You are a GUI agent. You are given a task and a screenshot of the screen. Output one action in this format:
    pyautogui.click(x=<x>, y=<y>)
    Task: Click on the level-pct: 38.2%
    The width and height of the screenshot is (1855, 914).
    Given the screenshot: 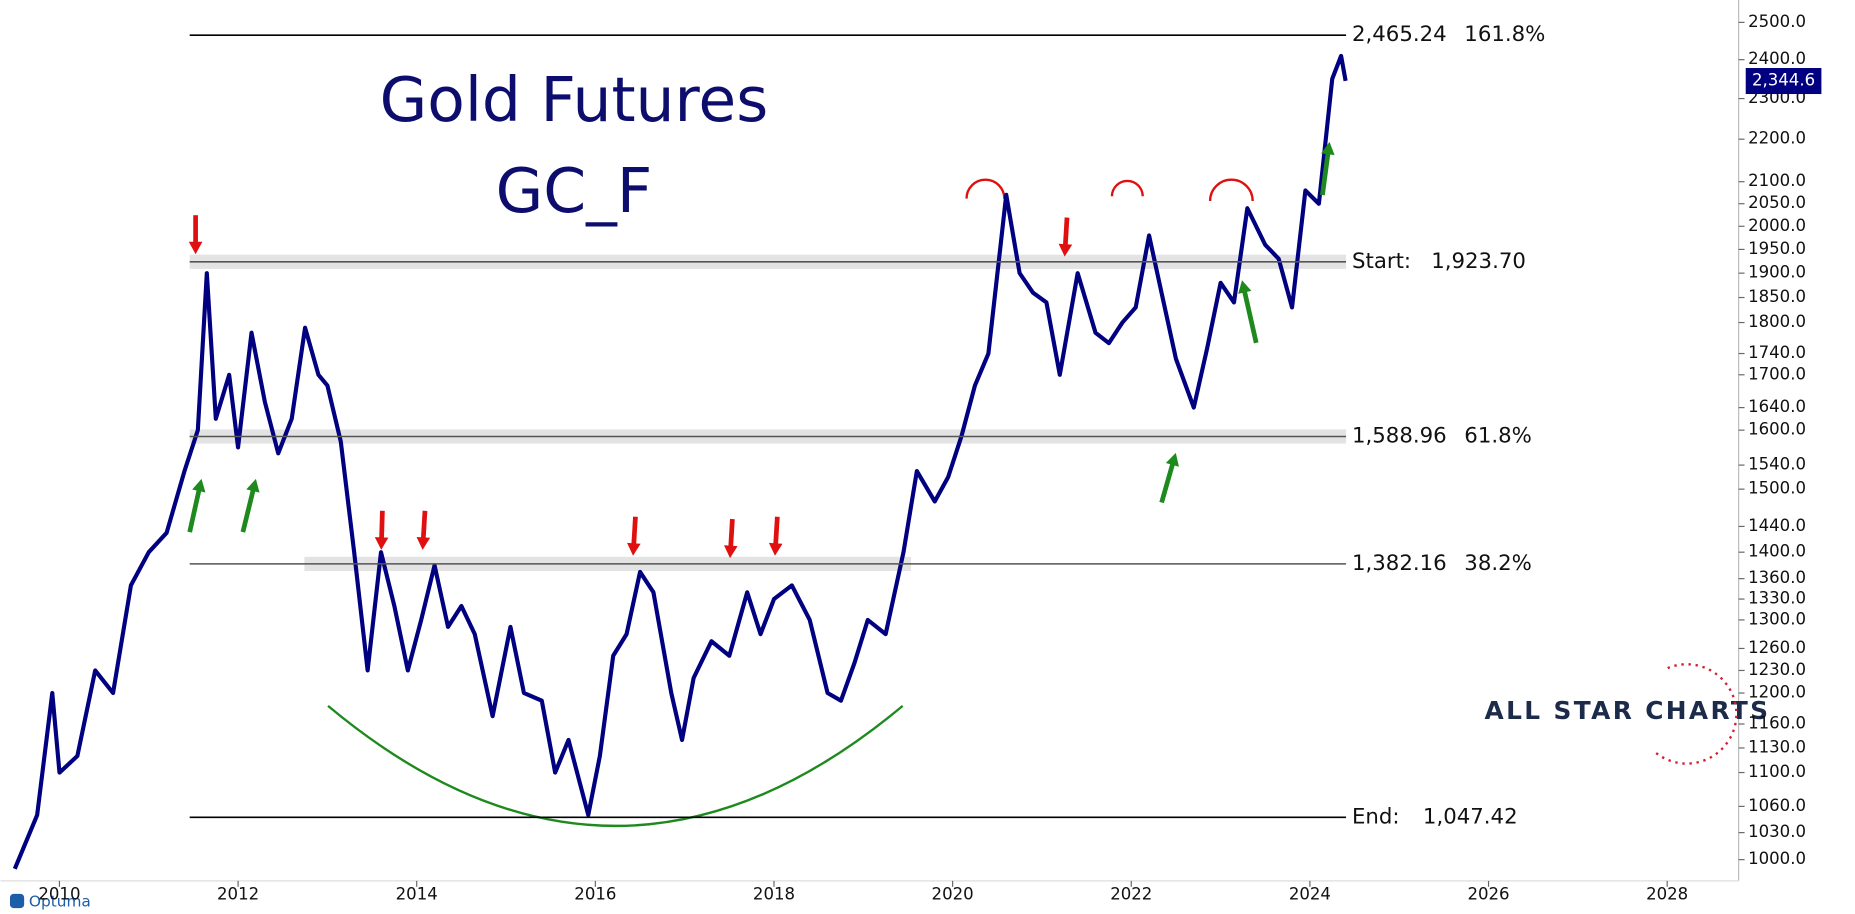 What is the action you would take?
    pyautogui.click(x=1498, y=563)
    